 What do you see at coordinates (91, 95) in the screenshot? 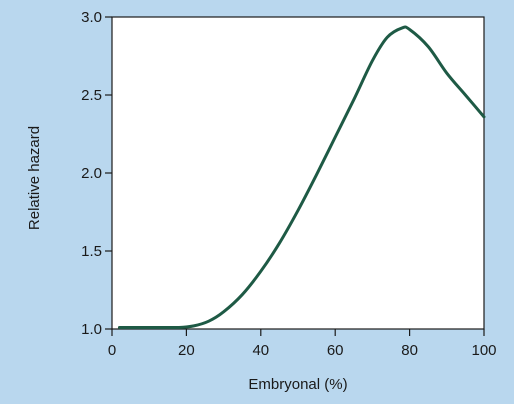
I see `y-tick-label: 2.5` at bounding box center [91, 95].